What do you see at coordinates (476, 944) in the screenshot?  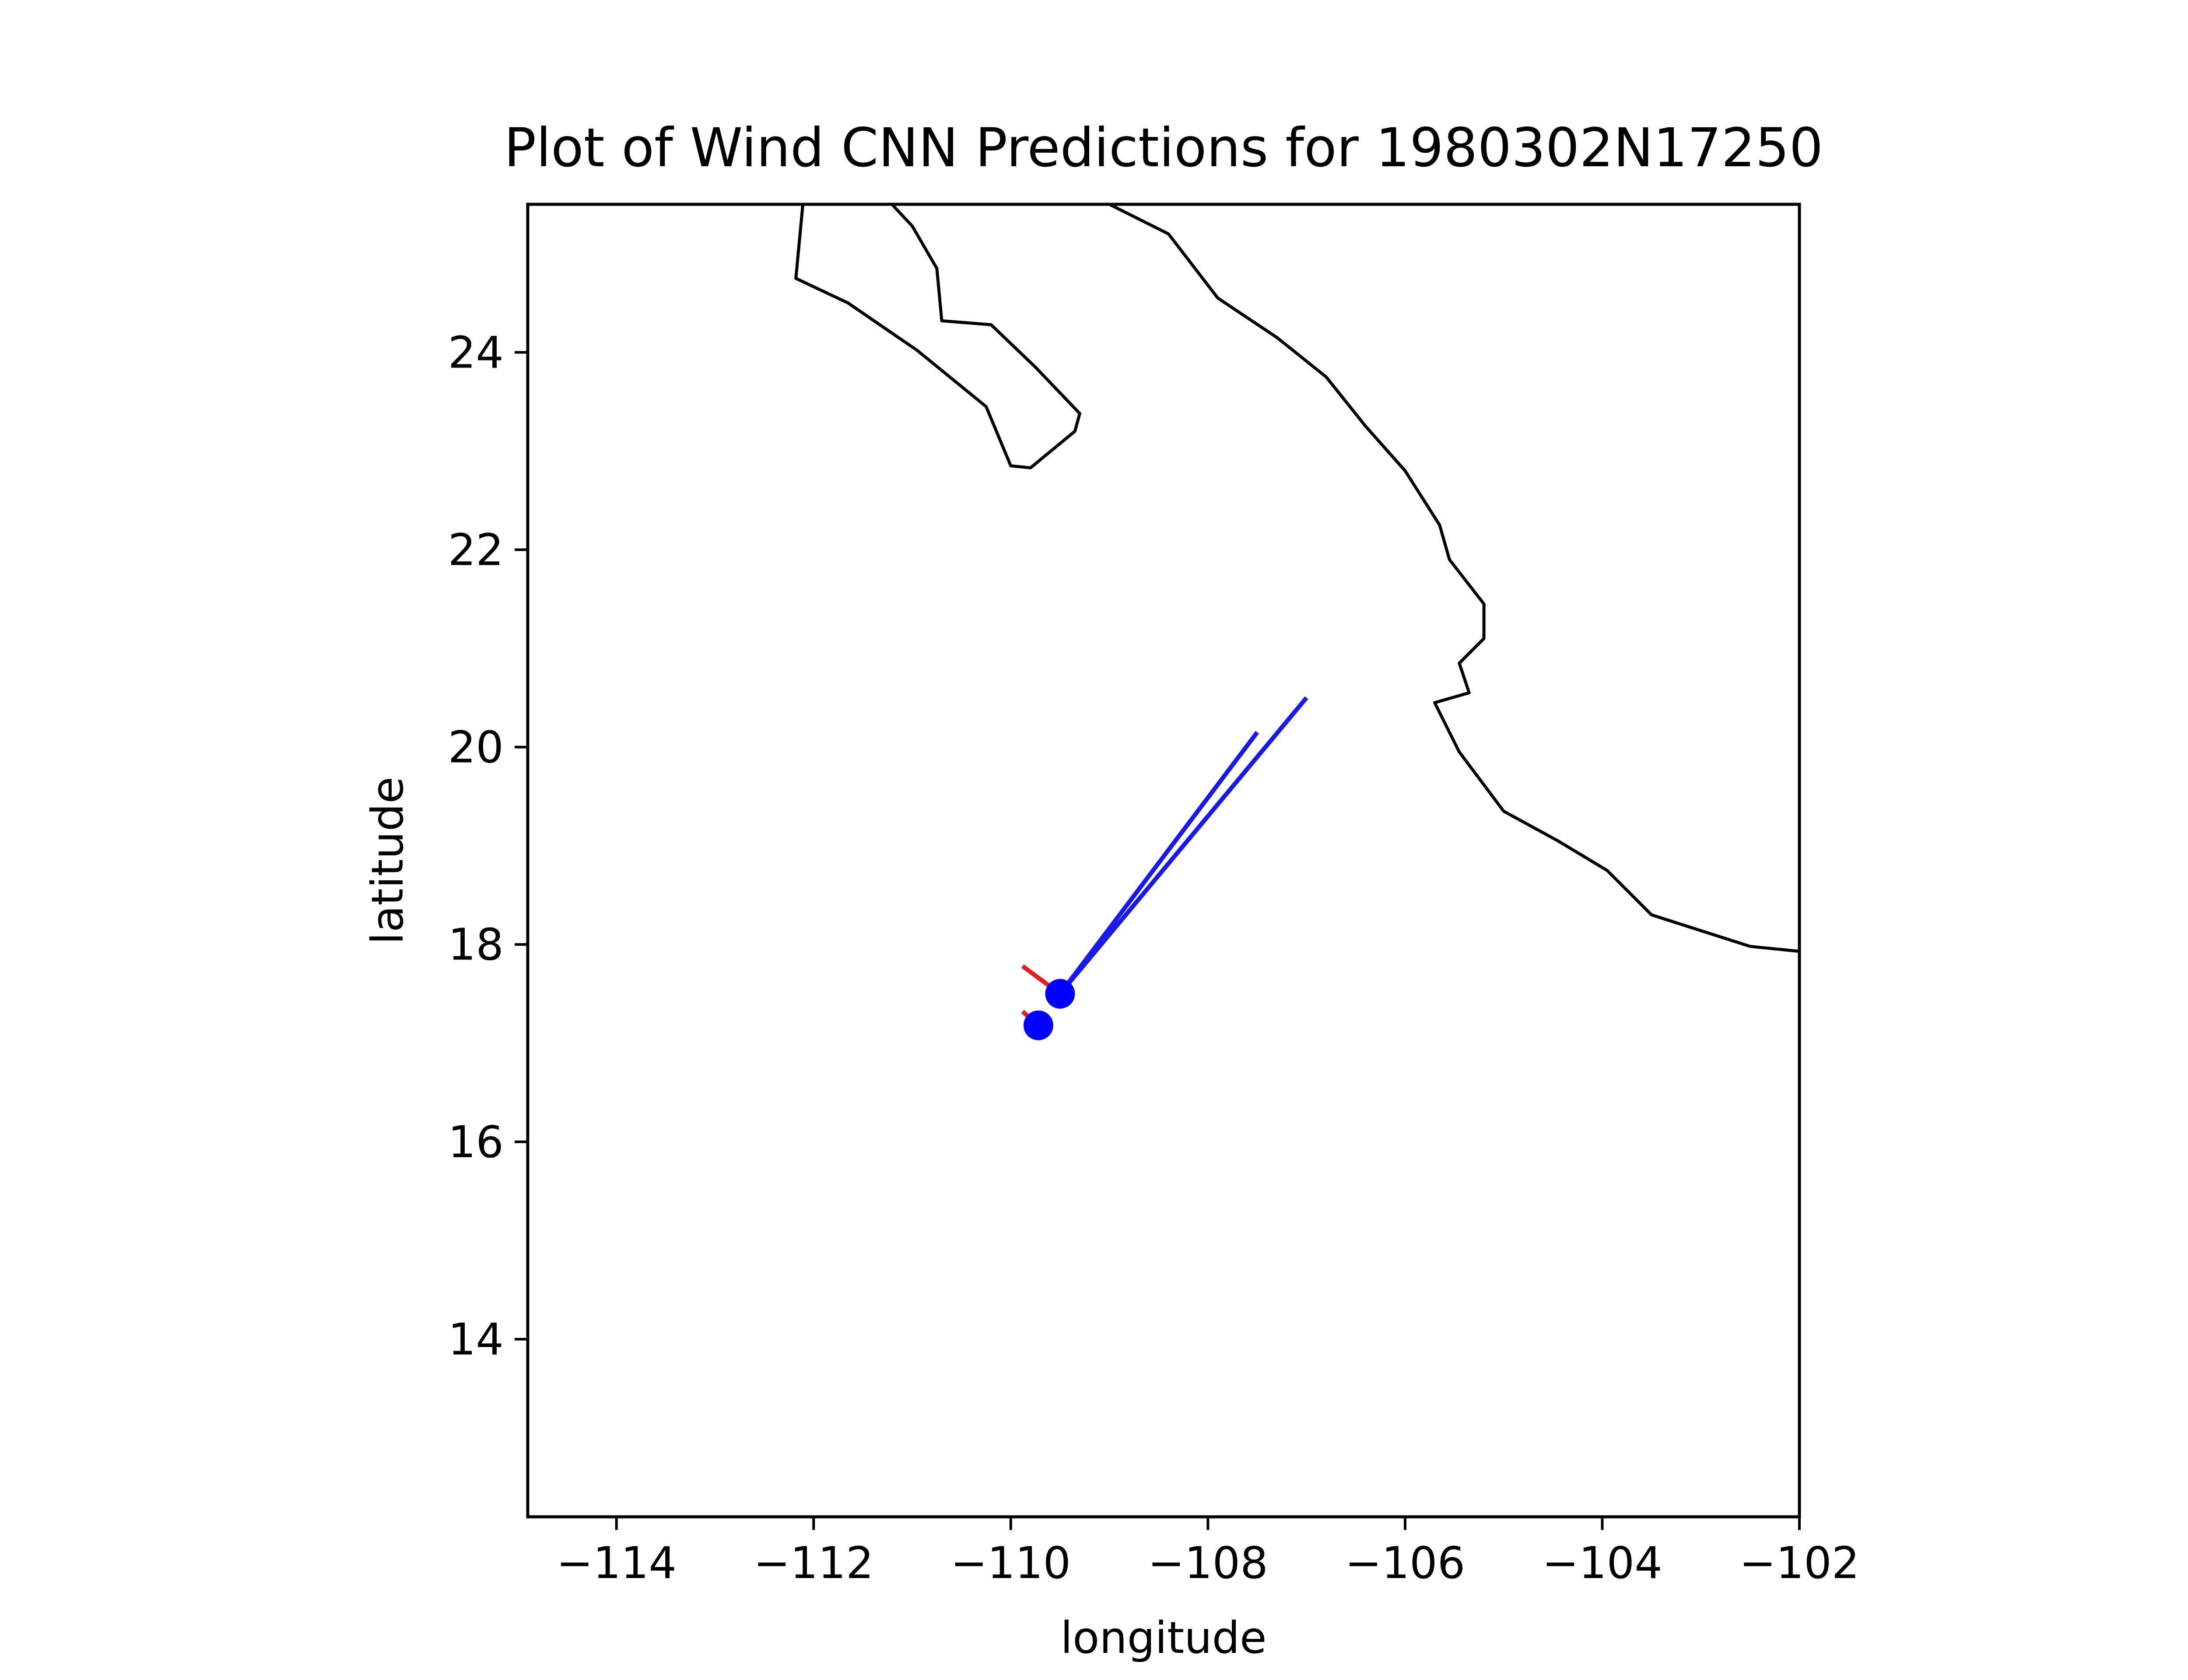 I see `y-tick-label: 18` at bounding box center [476, 944].